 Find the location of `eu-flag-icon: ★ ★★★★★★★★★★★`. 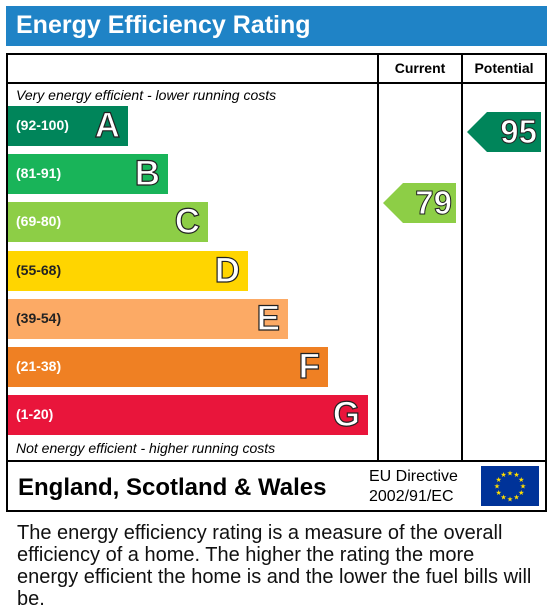

eu-flag-icon: ★ ★★★★★★★★★★★ is located at coordinates (510, 486).